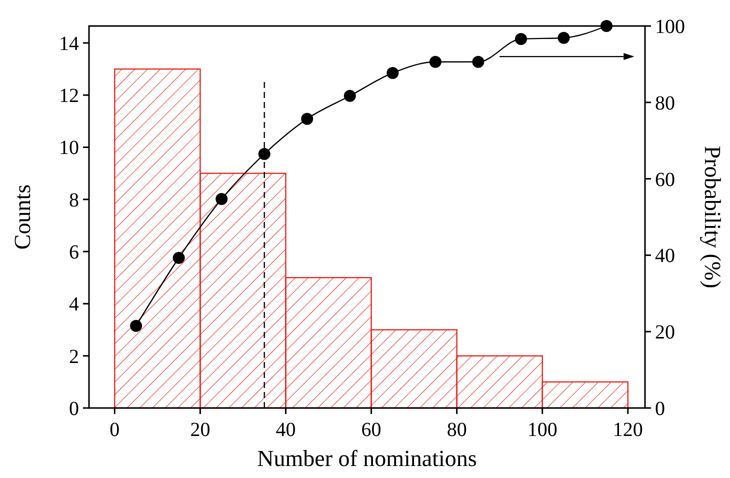 This screenshot has height=478, width=730. Describe the element at coordinates (74, 200) in the screenshot. I see `y-tick-label: 8` at that location.